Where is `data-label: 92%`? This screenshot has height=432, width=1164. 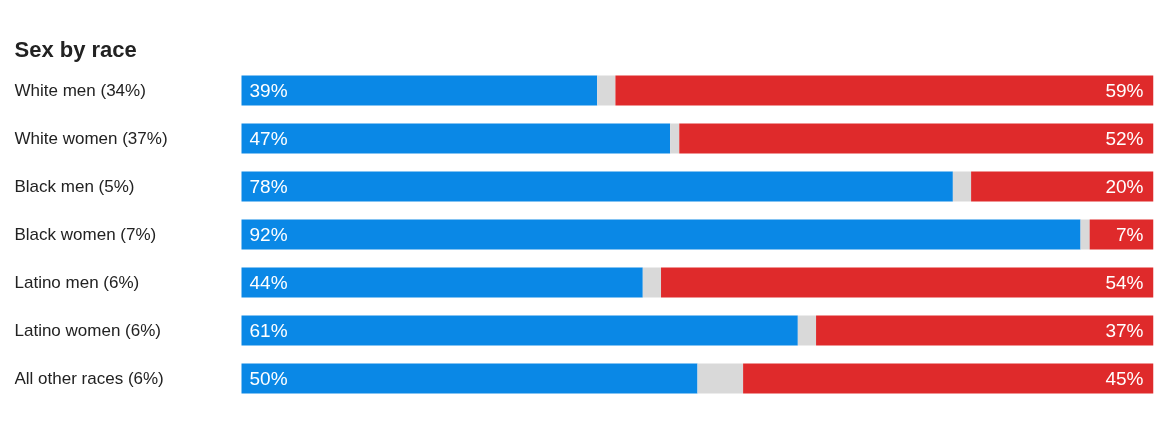 data-label: 92% is located at coordinates (268, 234).